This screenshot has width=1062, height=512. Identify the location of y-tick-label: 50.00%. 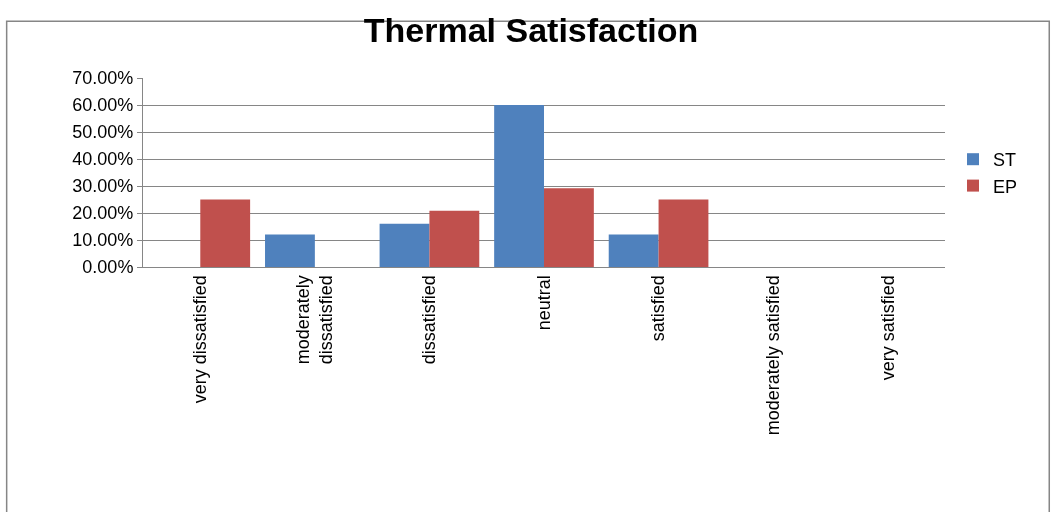
(103, 132).